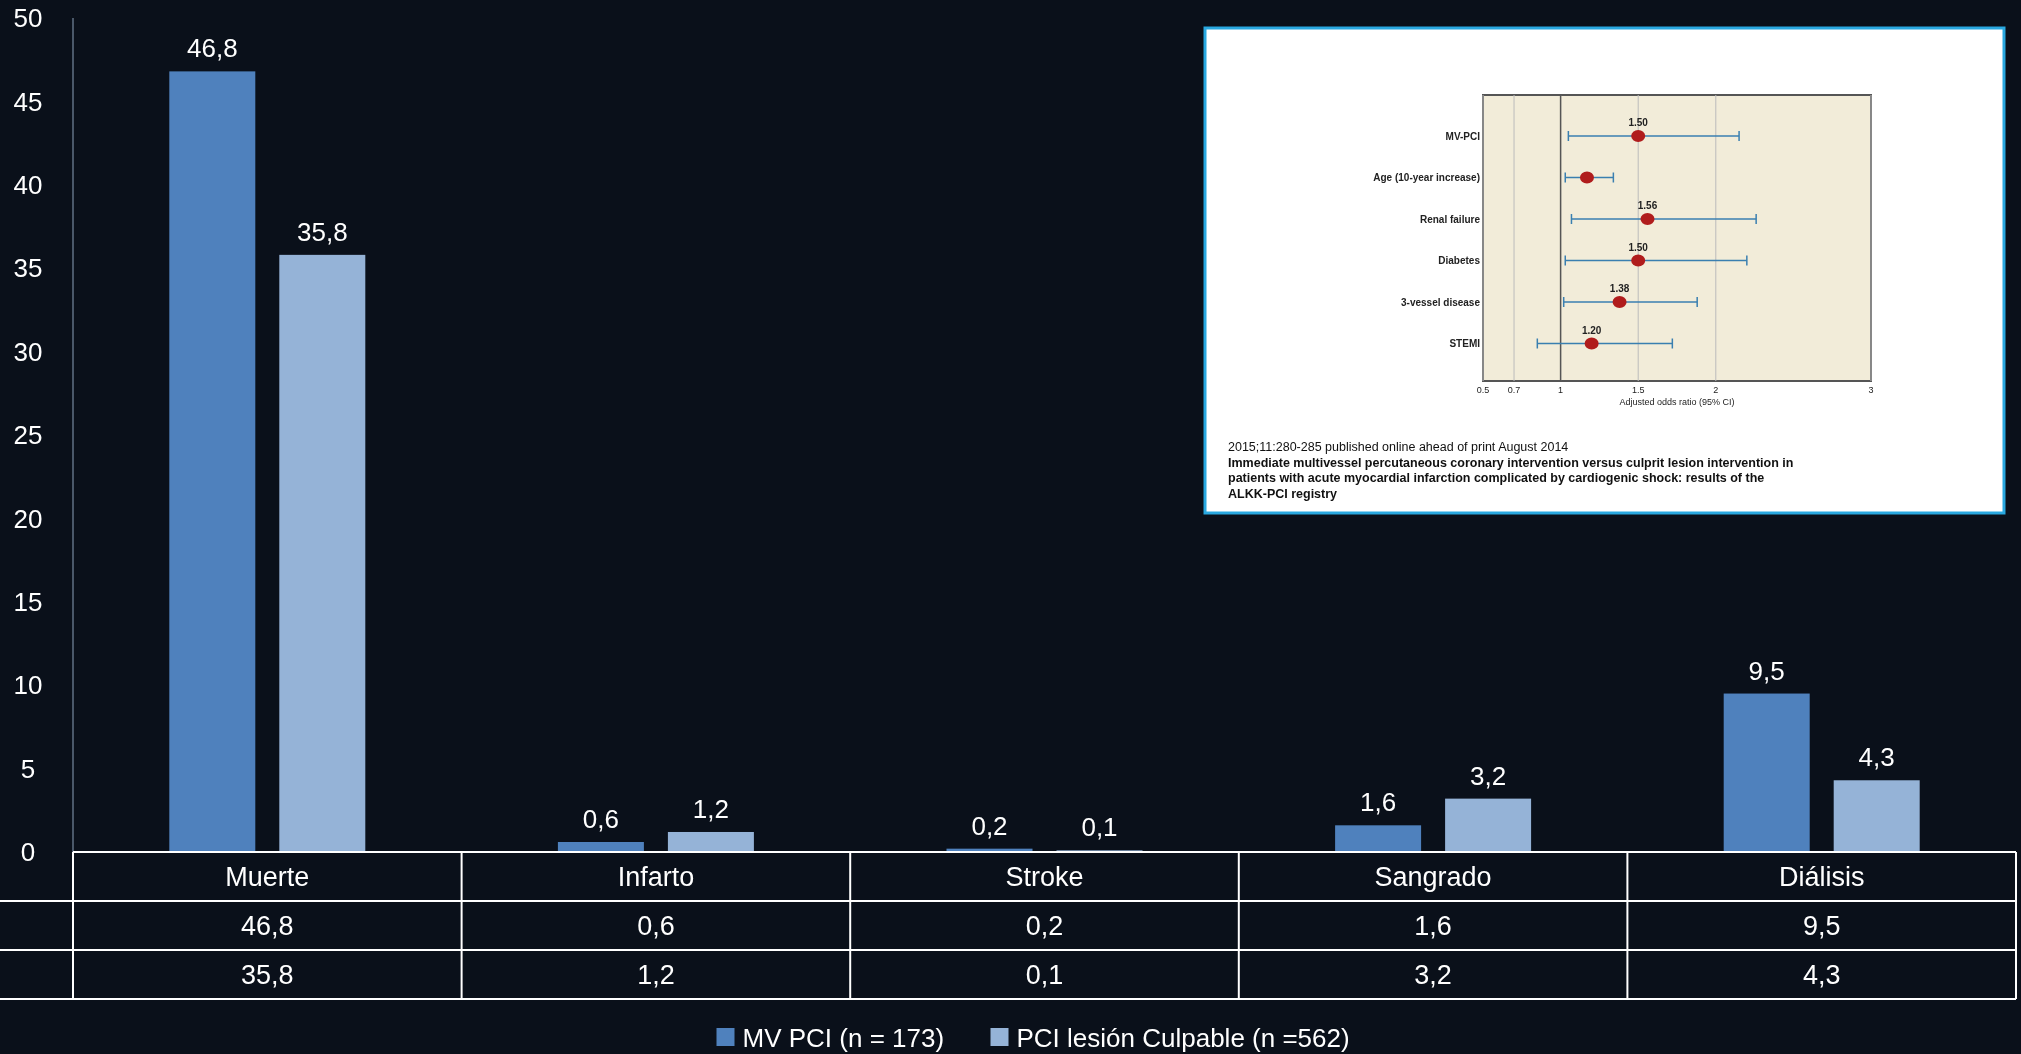 This screenshot has width=2021, height=1054. What do you see at coordinates (267, 925) in the screenshot?
I see `data-label: 46,8` at bounding box center [267, 925].